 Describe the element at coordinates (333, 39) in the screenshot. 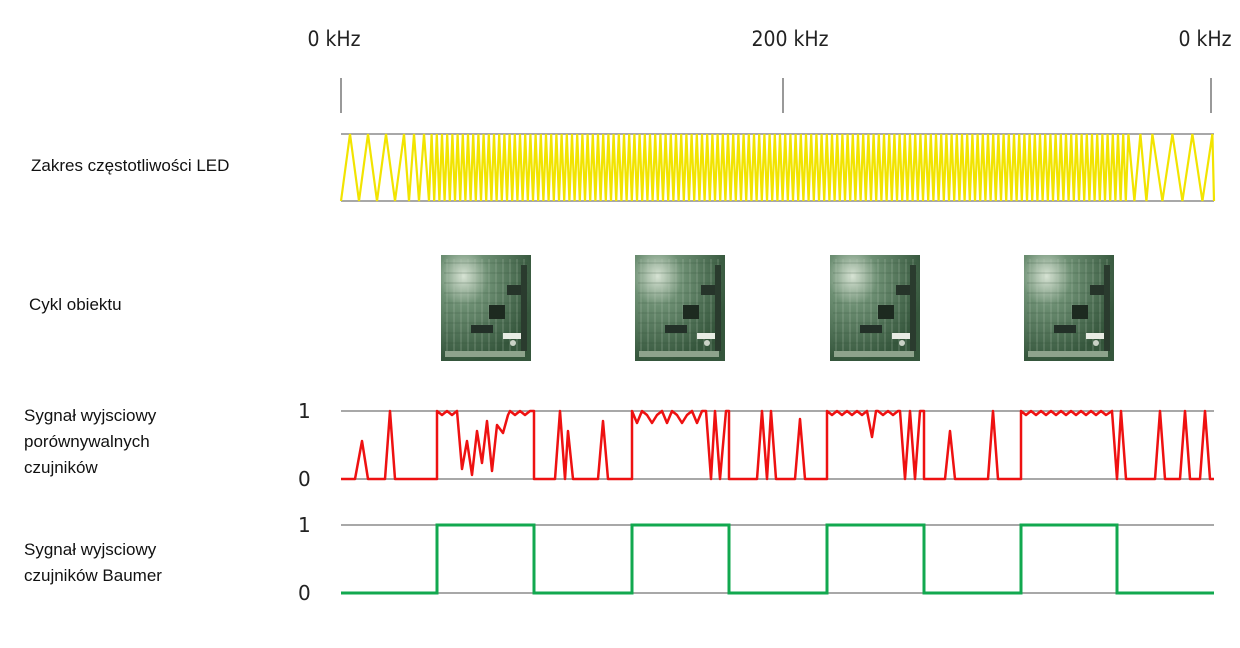

I see `frequency-tick-start: 0 kHz` at that location.